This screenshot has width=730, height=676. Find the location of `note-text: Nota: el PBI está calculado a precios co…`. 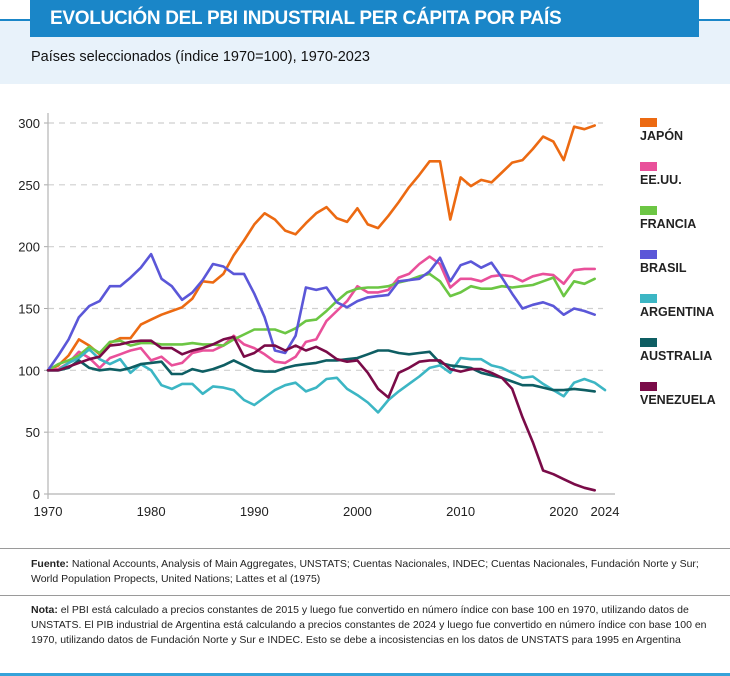

note-text: Nota: el PBI está calculado a precios co… is located at coordinates (371, 625).